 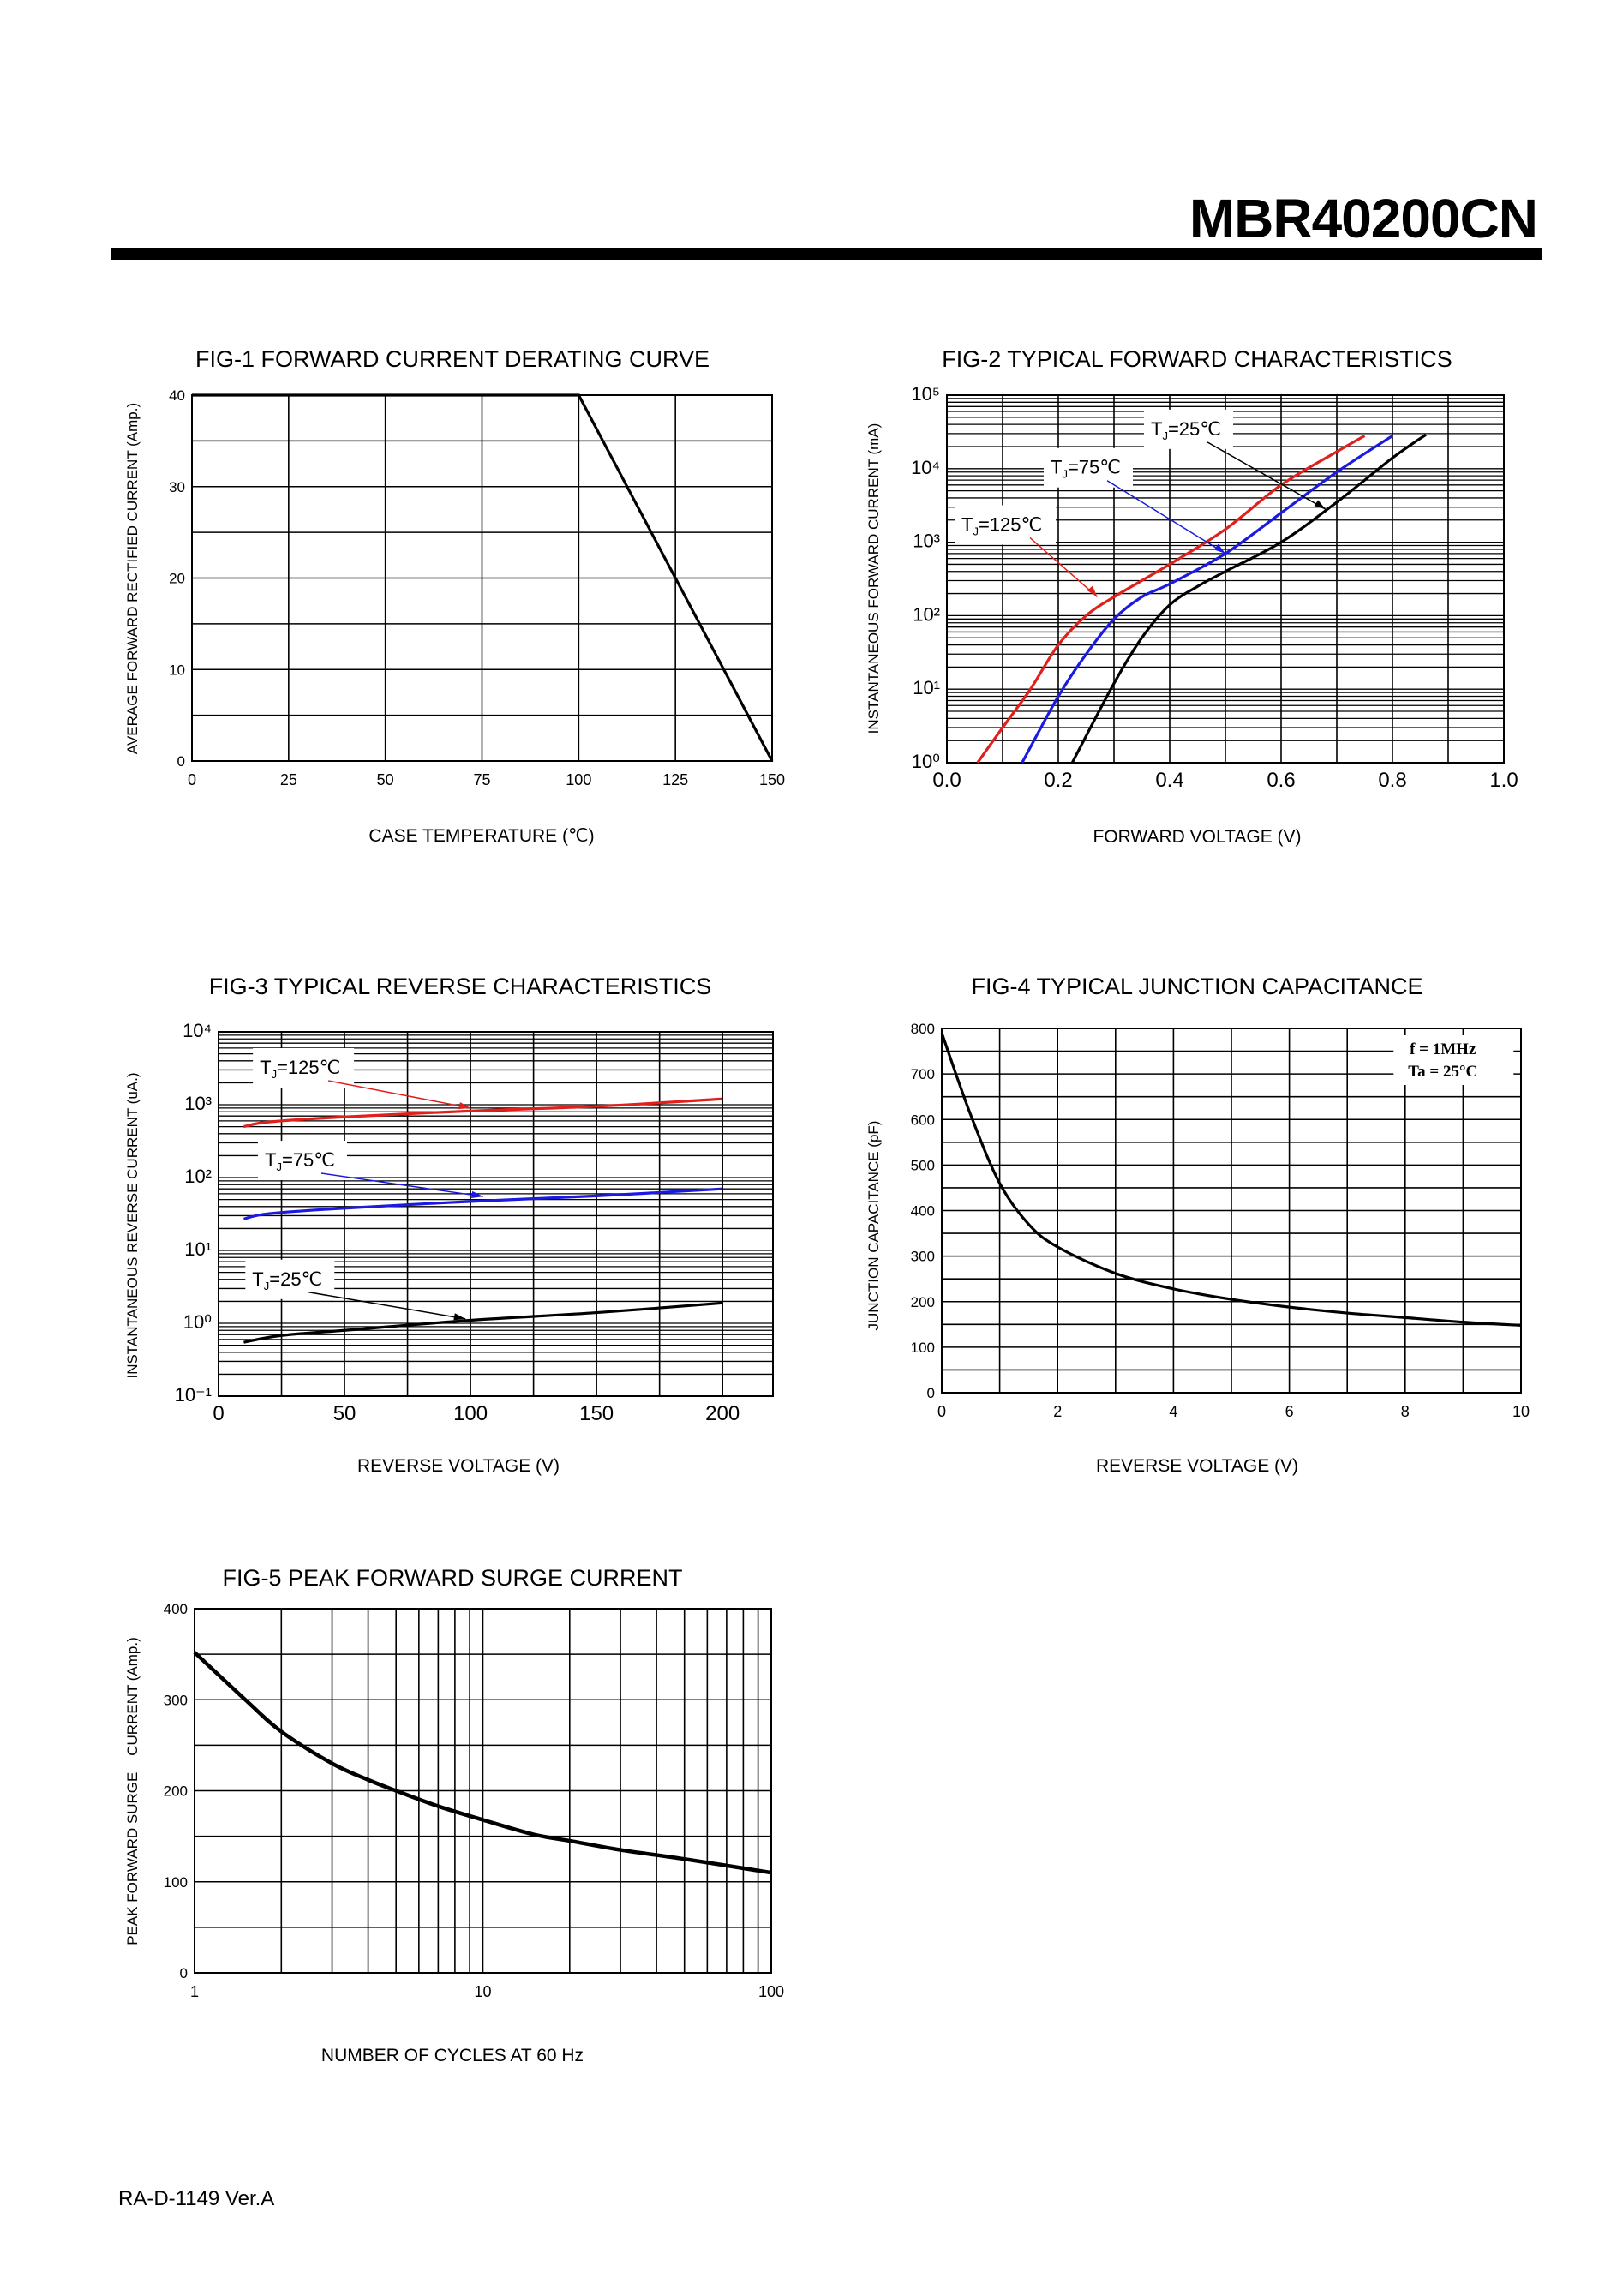 I want to click on part-number-title: MBR40200CN, so click(x=1363, y=219).